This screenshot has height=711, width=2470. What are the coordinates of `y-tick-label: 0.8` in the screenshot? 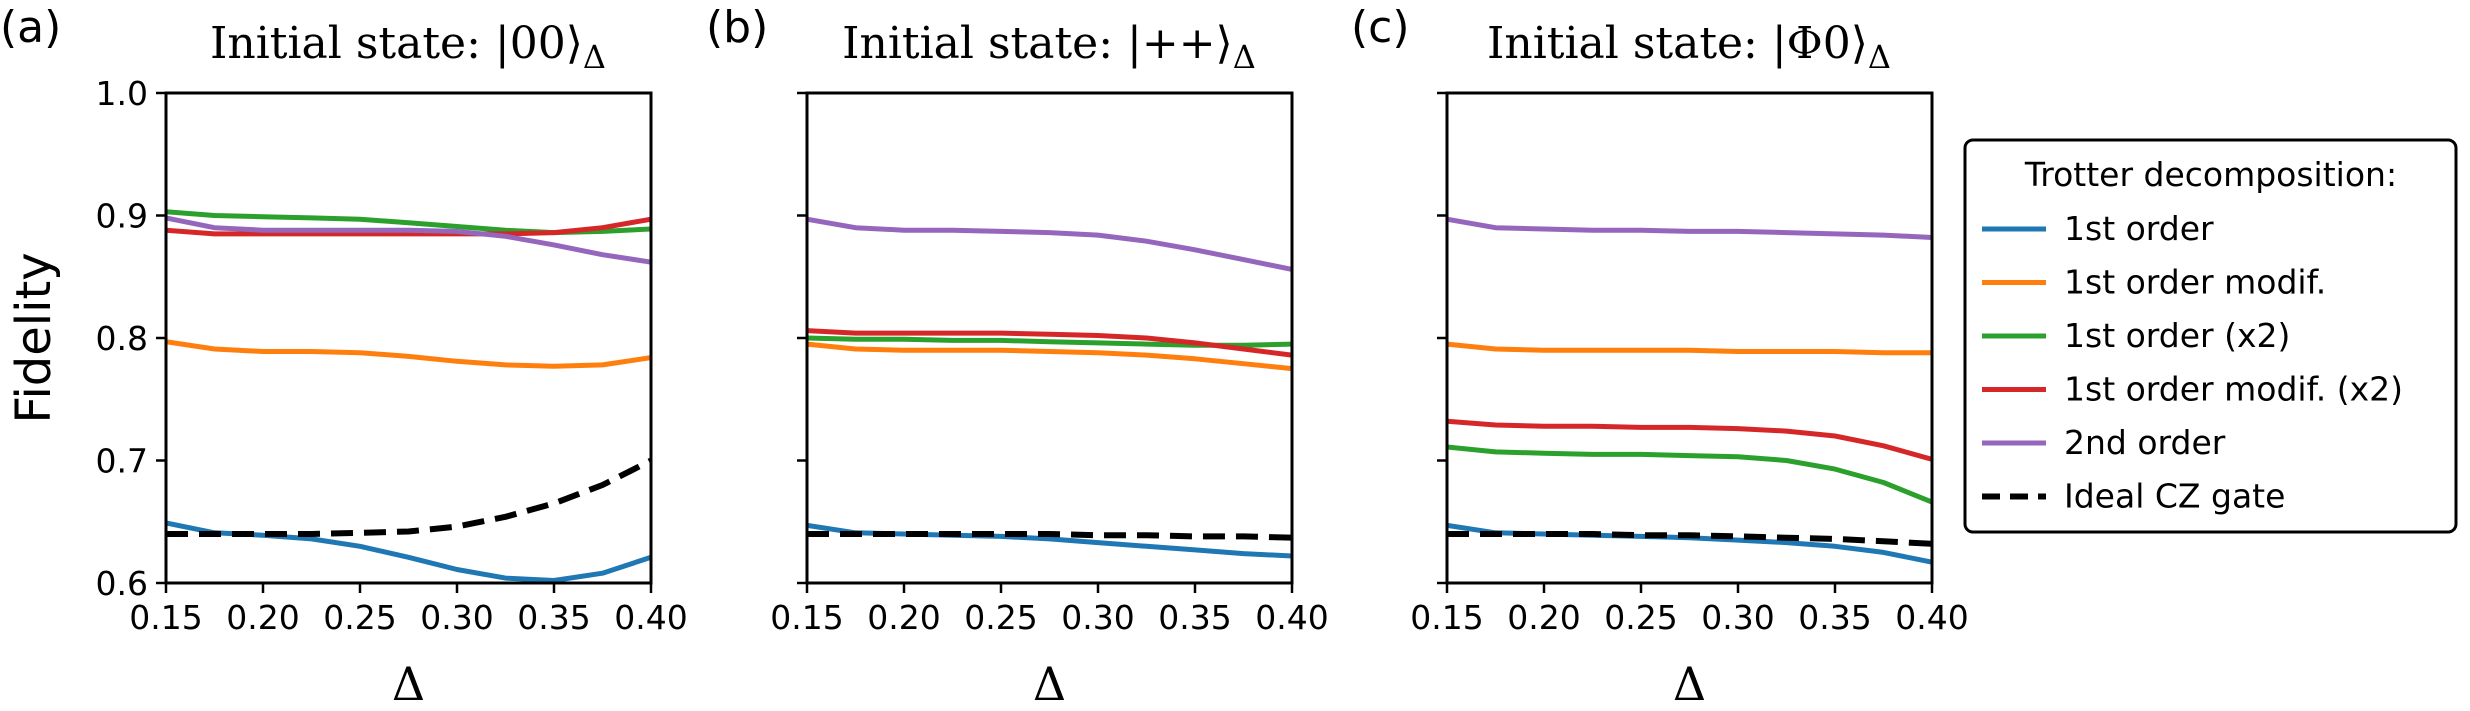 It's located at (122, 338).